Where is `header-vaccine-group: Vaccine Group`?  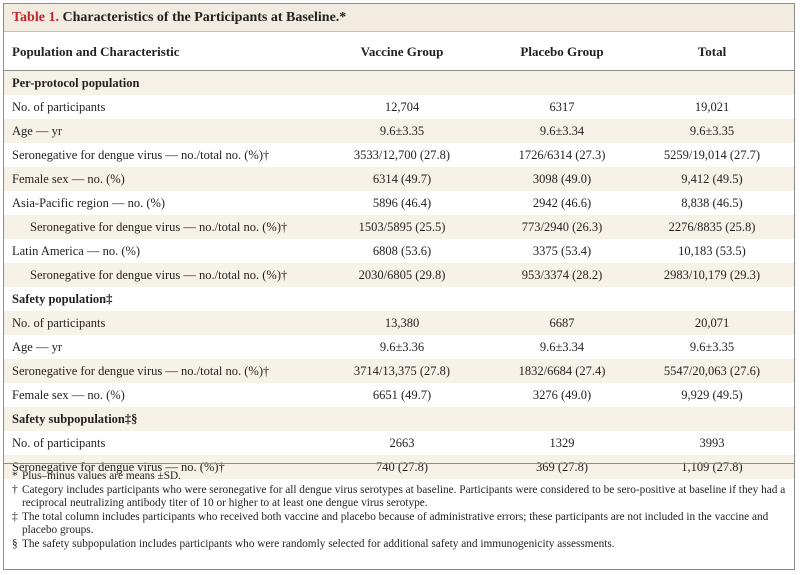 header-vaccine-group: Vaccine Group is located at coordinates (402, 51).